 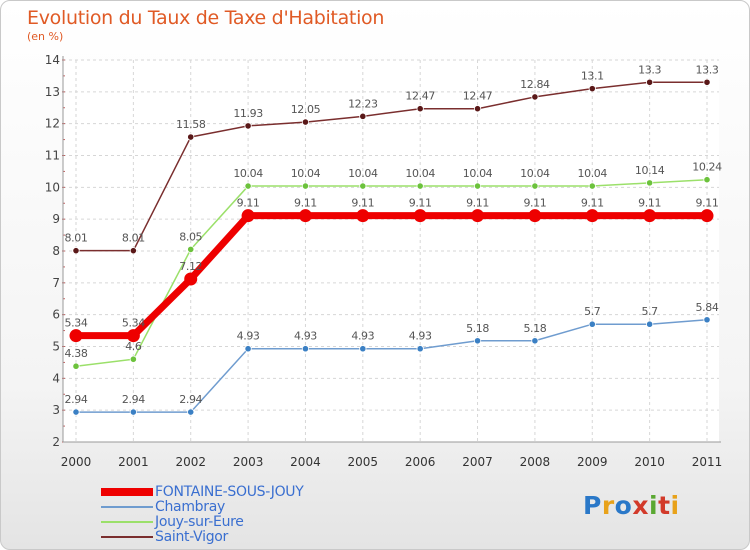 What do you see at coordinates (592, 462) in the screenshot?
I see `x-tick-label: 2009` at bounding box center [592, 462].